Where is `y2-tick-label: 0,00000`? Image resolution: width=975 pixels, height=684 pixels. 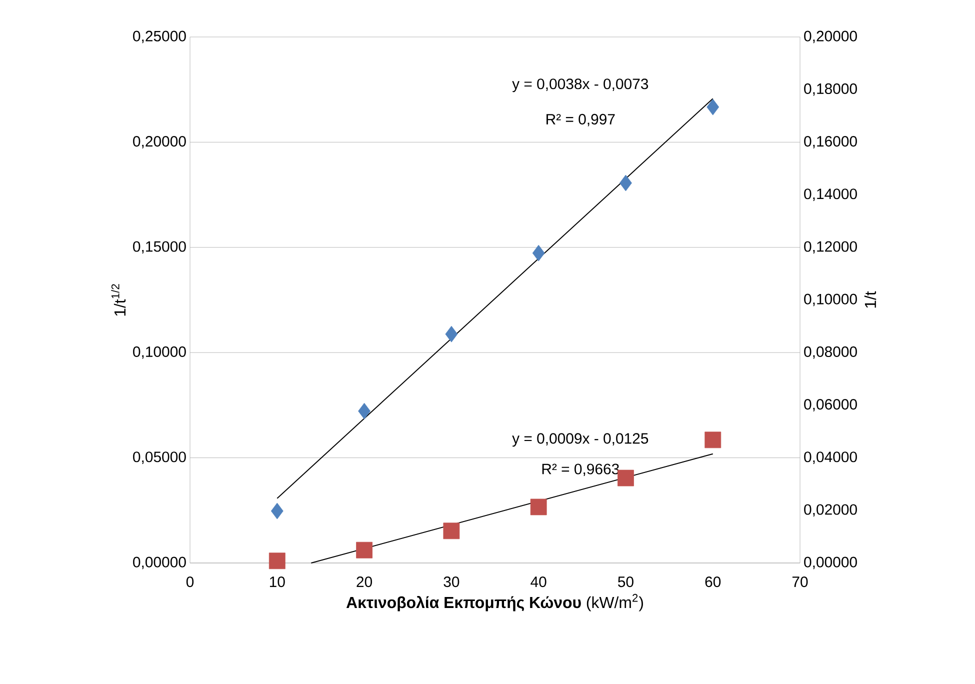
y2-tick-label: 0,00000 is located at coordinates (830, 563).